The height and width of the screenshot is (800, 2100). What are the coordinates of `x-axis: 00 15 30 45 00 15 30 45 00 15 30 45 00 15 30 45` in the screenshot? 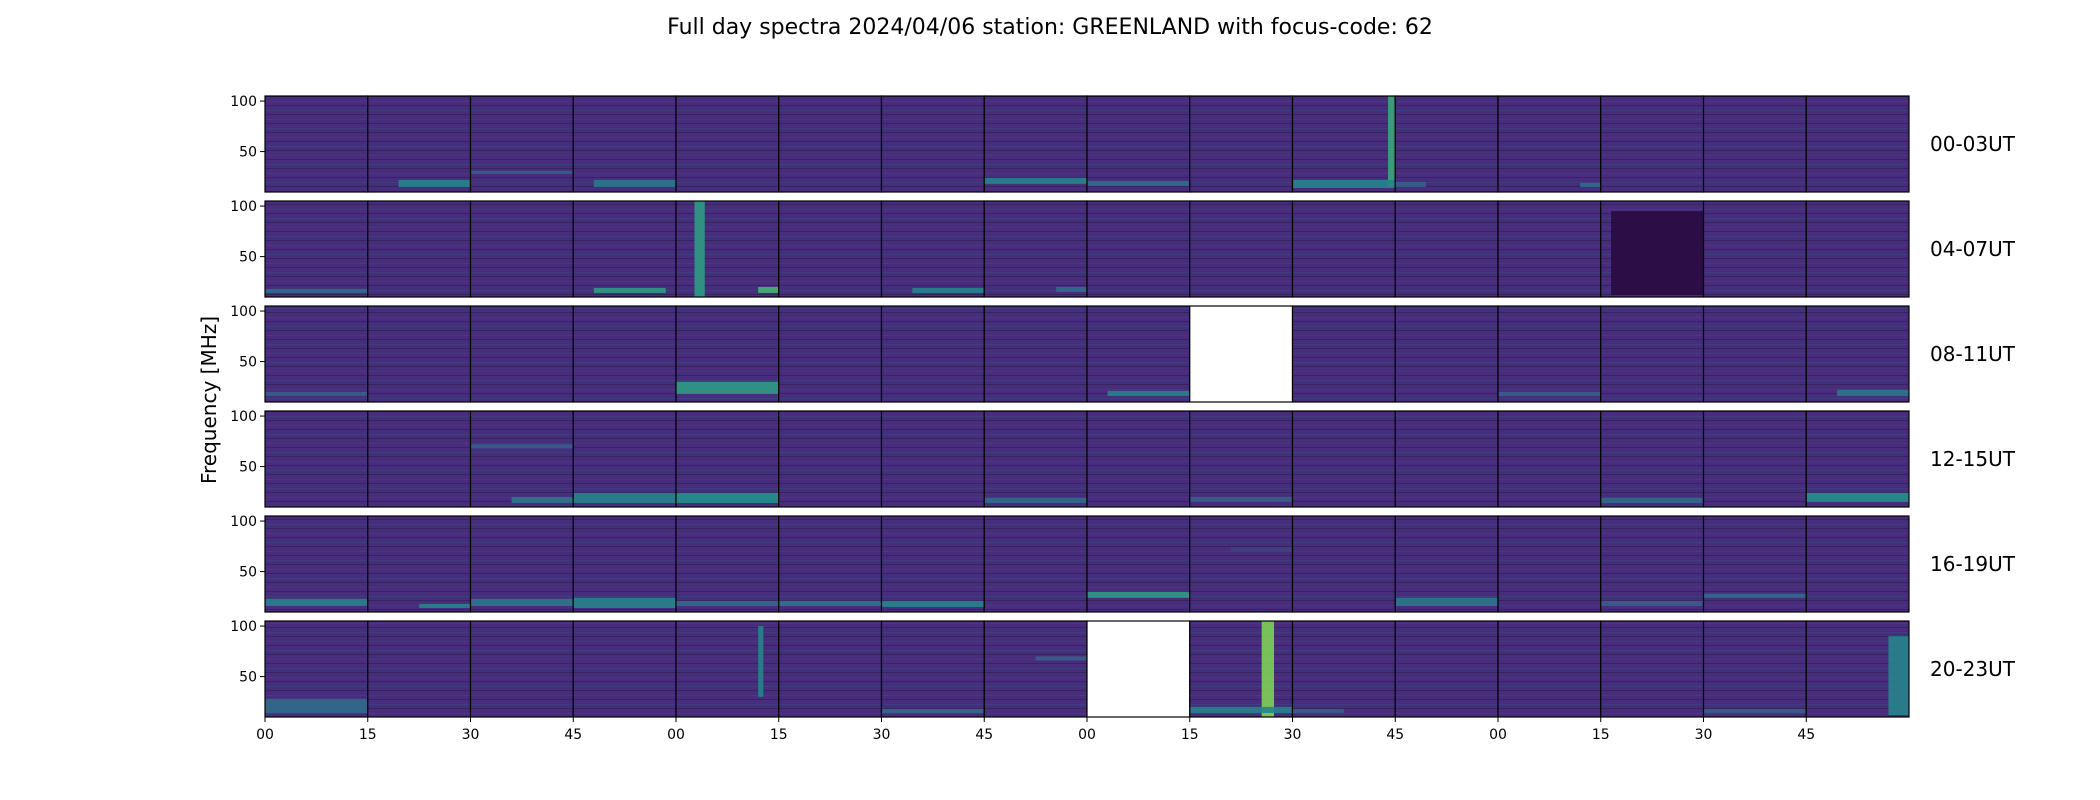 It's located at (1035, 730).